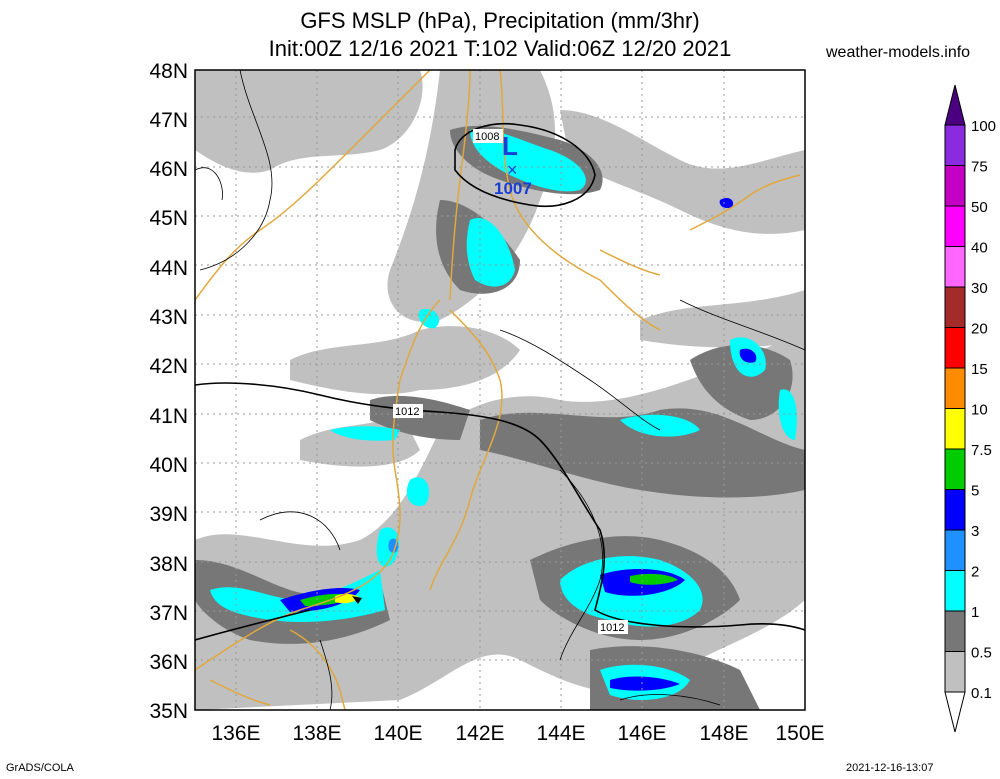  What do you see at coordinates (168, 465) in the screenshot?
I see `lat-label: 40N` at bounding box center [168, 465].